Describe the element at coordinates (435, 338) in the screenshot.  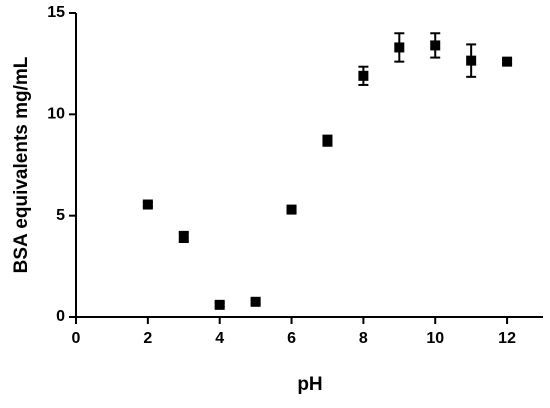
I see `x-tick-label: 10` at that location.